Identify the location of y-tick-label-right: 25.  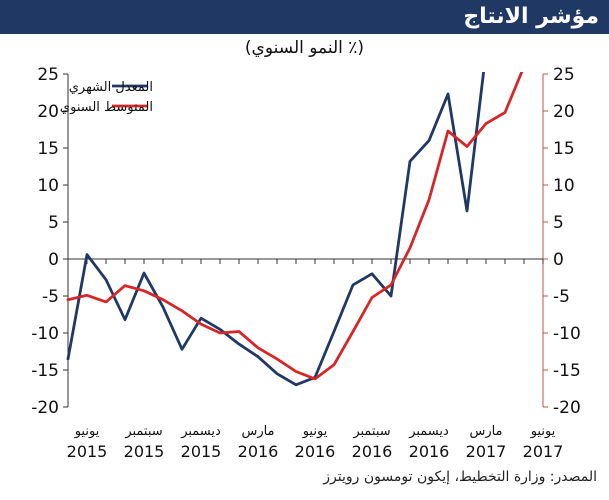
(564, 75).